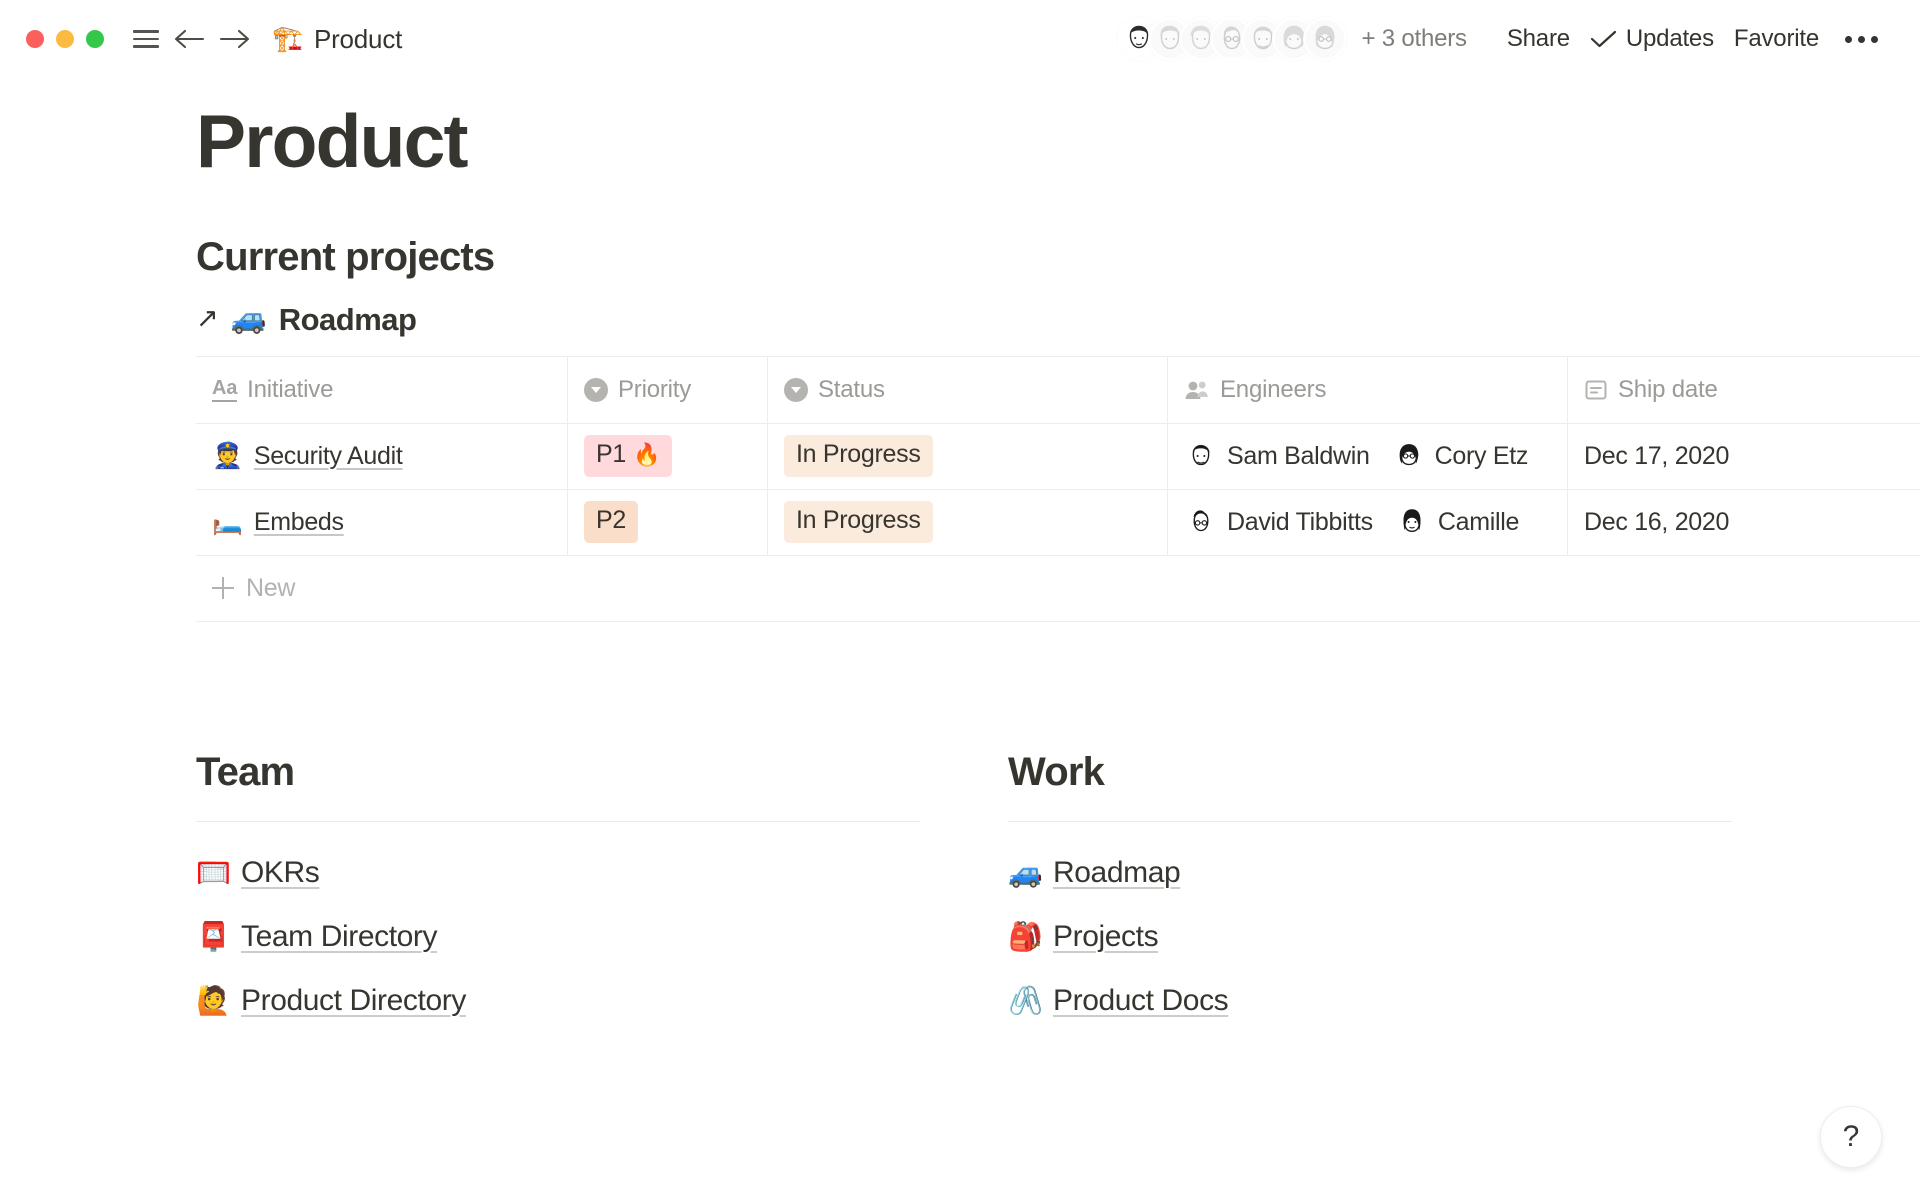 This screenshot has height=1200, width=1920. Describe the element at coordinates (1657, 521) in the screenshot. I see `cell-ship-date: Dec 16, 2020` at that location.